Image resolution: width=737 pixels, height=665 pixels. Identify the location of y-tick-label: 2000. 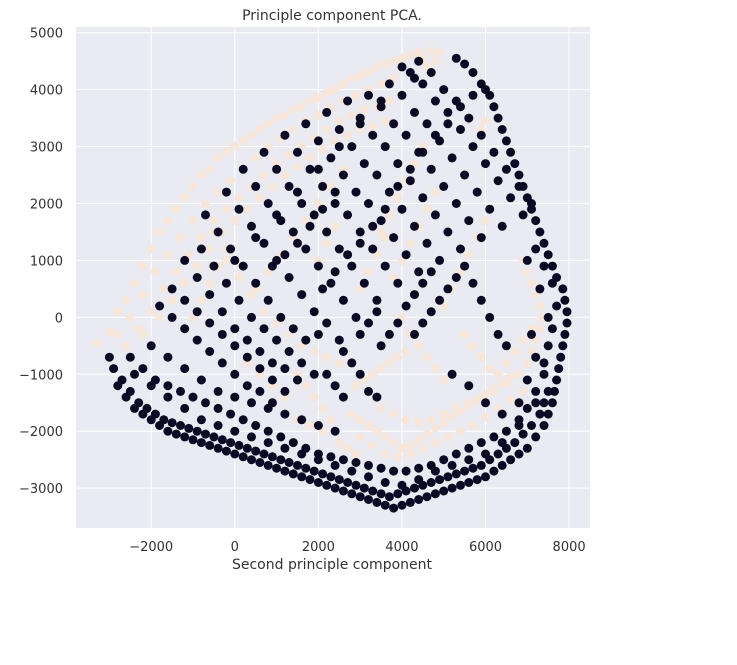
(46, 204).